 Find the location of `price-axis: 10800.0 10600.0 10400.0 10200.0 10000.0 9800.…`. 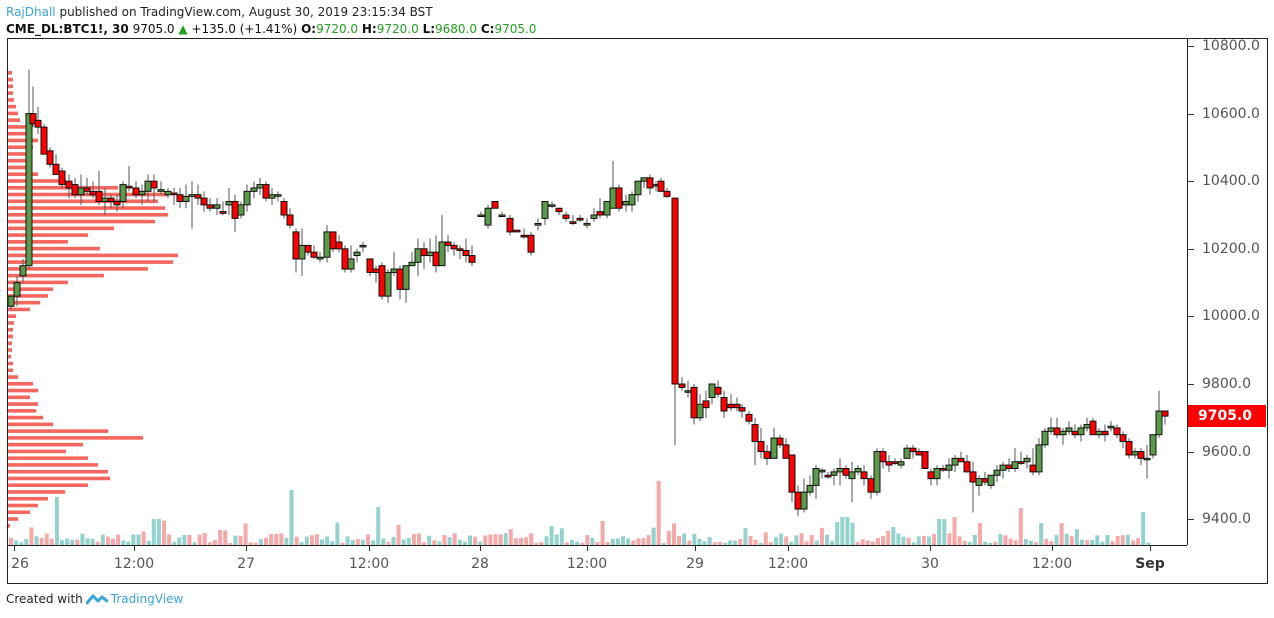

price-axis: 10800.0 10600.0 10400.0 10200.0 10000.0 9800.… is located at coordinates (1227, 291).